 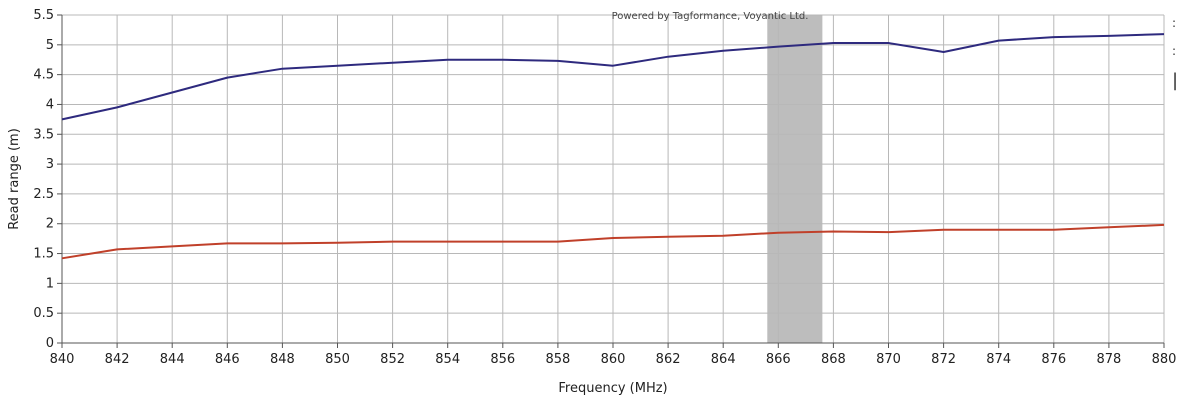 I want to click on x-tick-label: 864, so click(x=723, y=359).